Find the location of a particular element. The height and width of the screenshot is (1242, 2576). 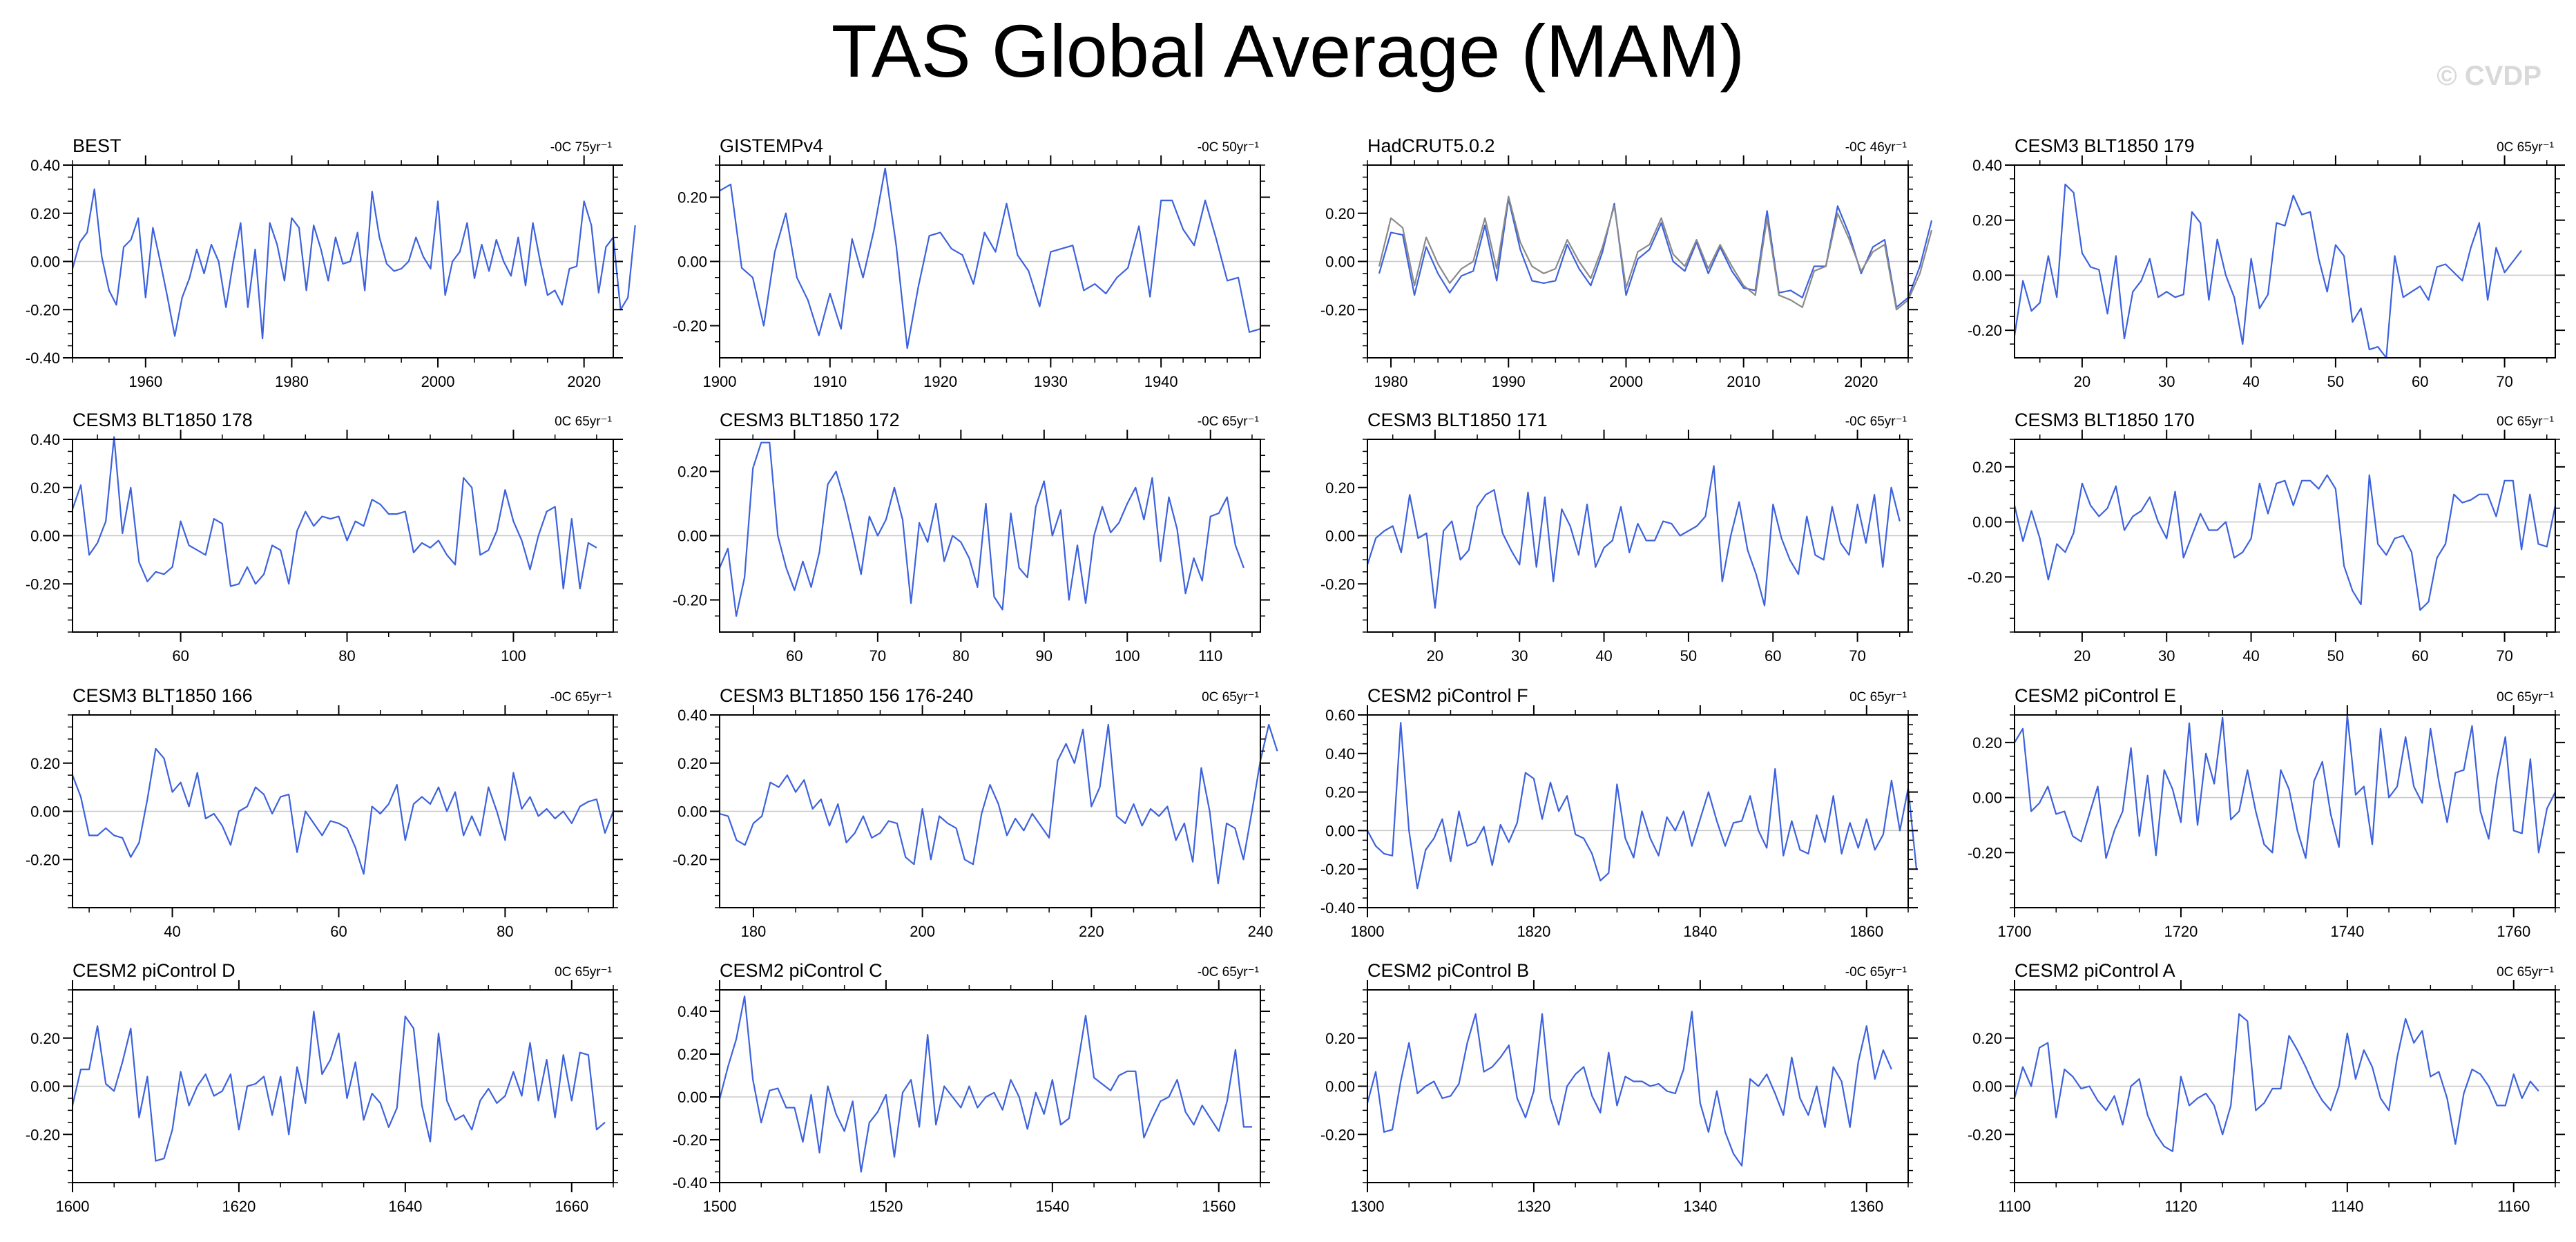

x-tick-label: 2000 is located at coordinates (438, 381).